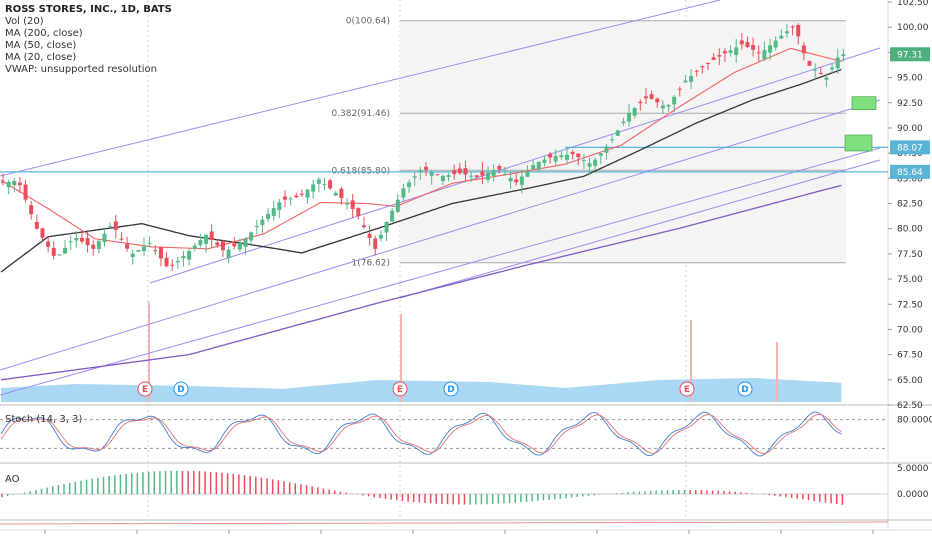  What do you see at coordinates (913, 495) in the screenshot?
I see `ao-axis-tick-label: 0.0000` at bounding box center [913, 495].